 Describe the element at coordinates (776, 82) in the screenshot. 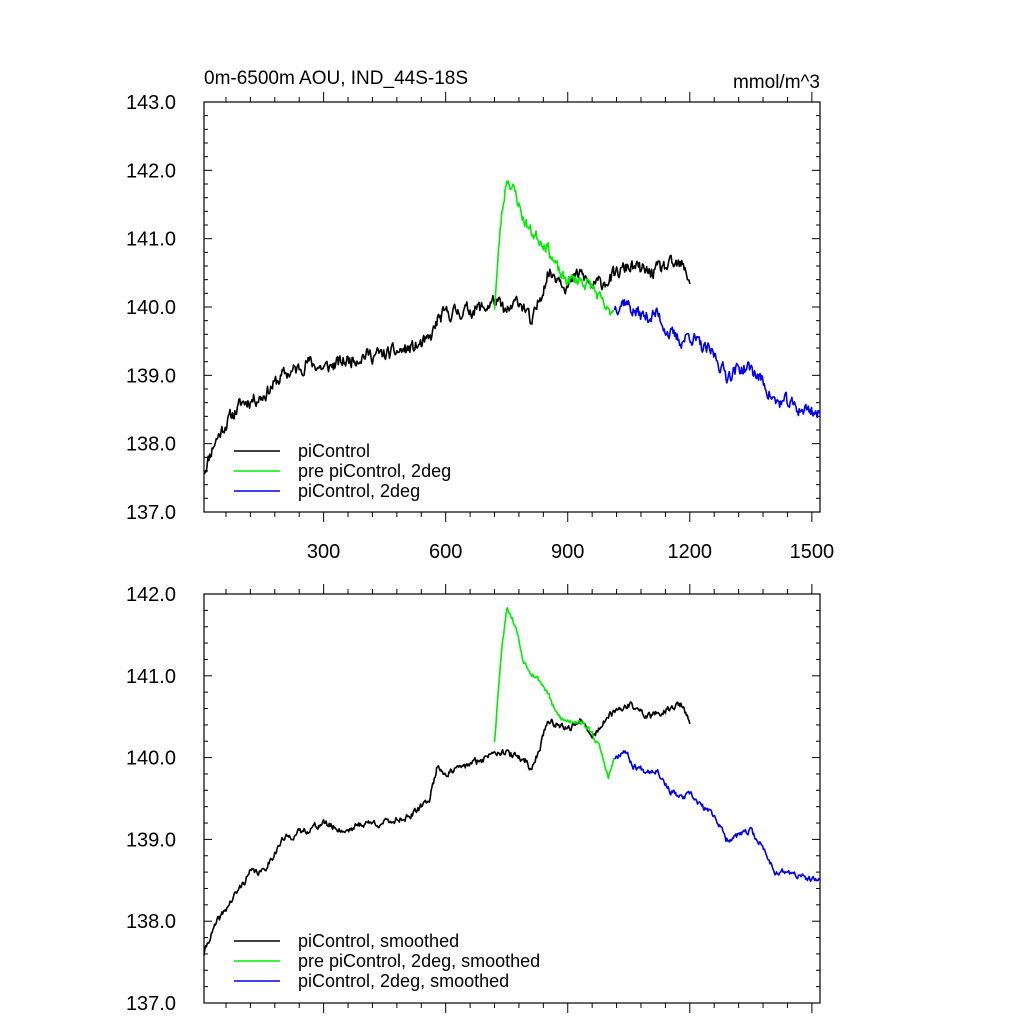

I see `units-label: mmol/m^3` at that location.